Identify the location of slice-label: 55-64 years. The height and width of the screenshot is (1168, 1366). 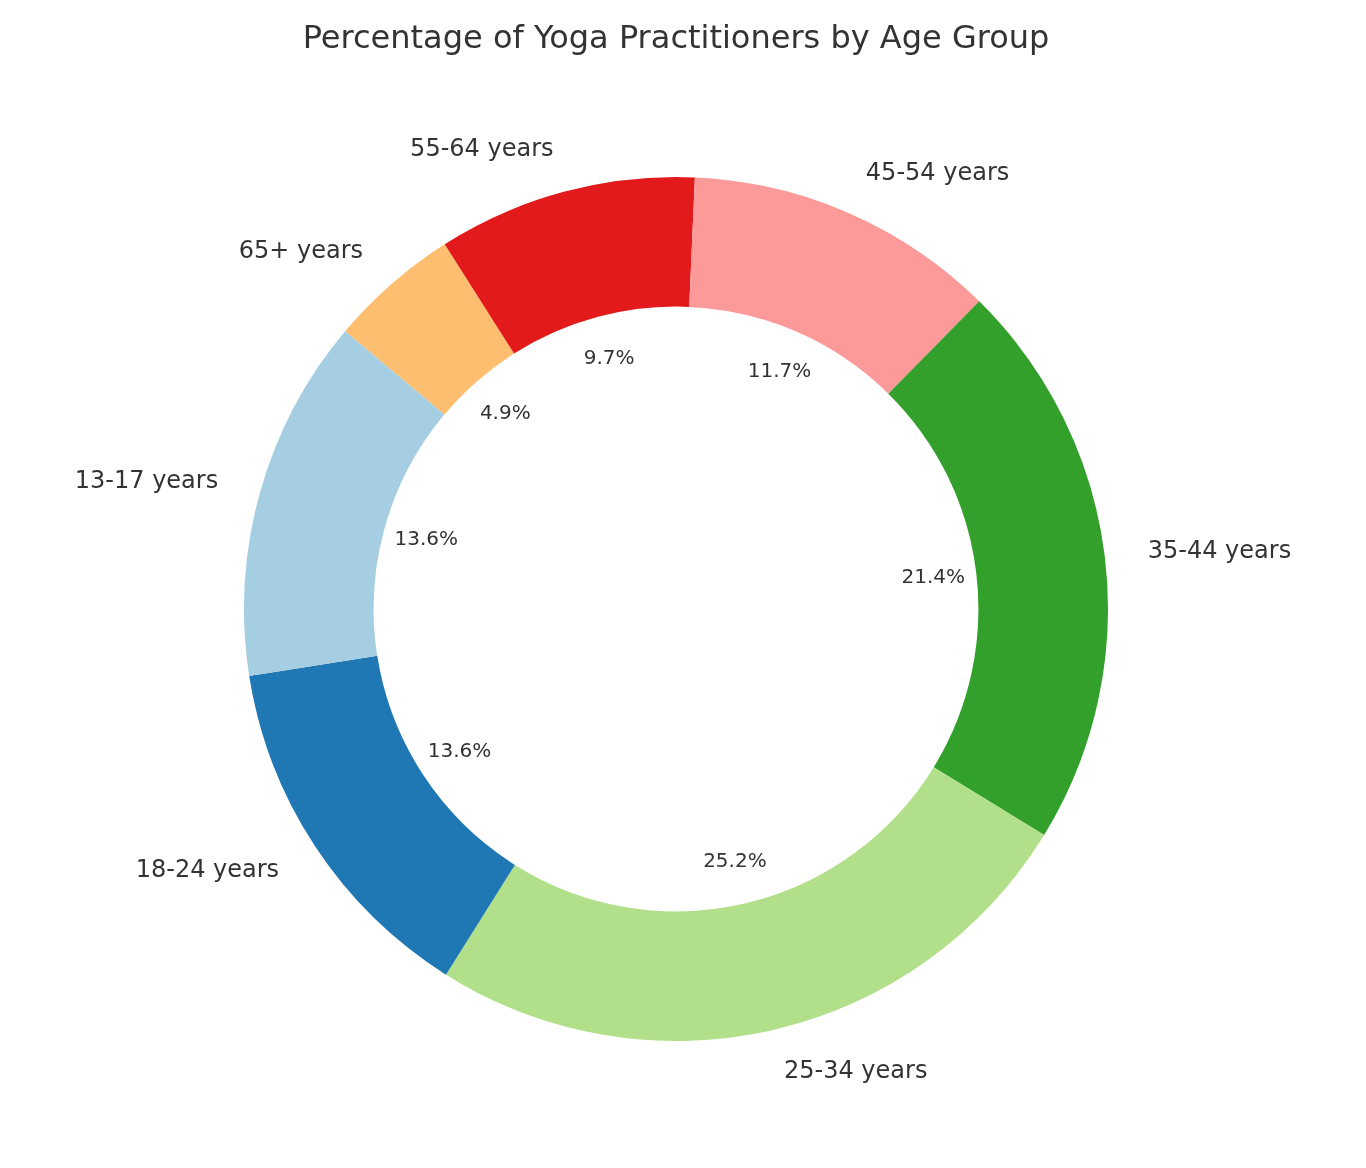
(482, 148).